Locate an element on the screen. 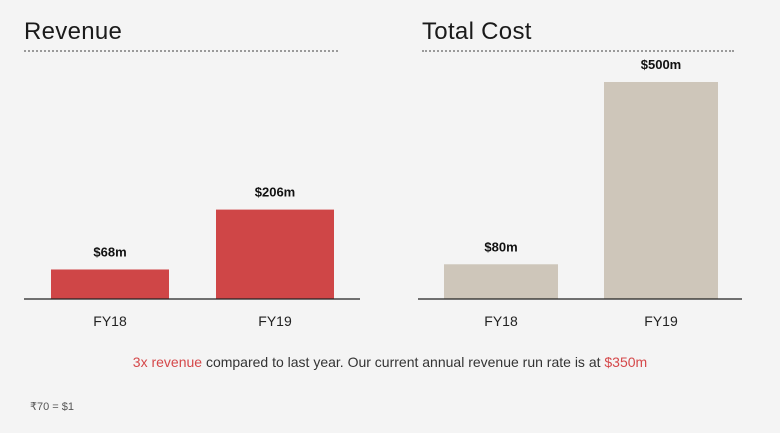 The image size is (780, 433). revenue-tick-label-fy18: FY18 is located at coordinates (110, 321).